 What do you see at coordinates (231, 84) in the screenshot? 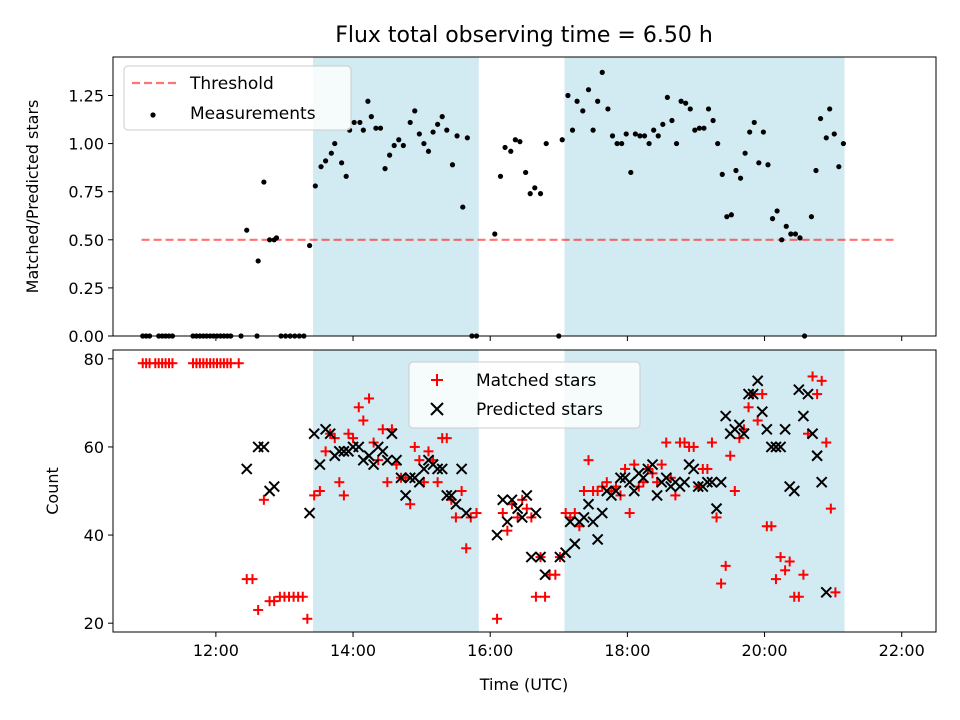
I see `legend-threshold-label: Threshold` at bounding box center [231, 84].